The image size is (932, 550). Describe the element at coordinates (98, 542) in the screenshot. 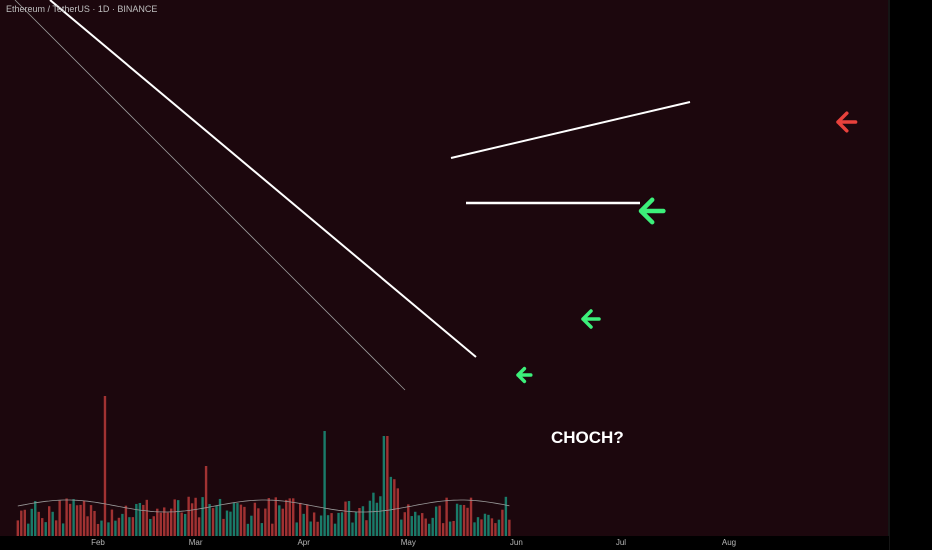

I see `time-tick-label: Feb` at that location.